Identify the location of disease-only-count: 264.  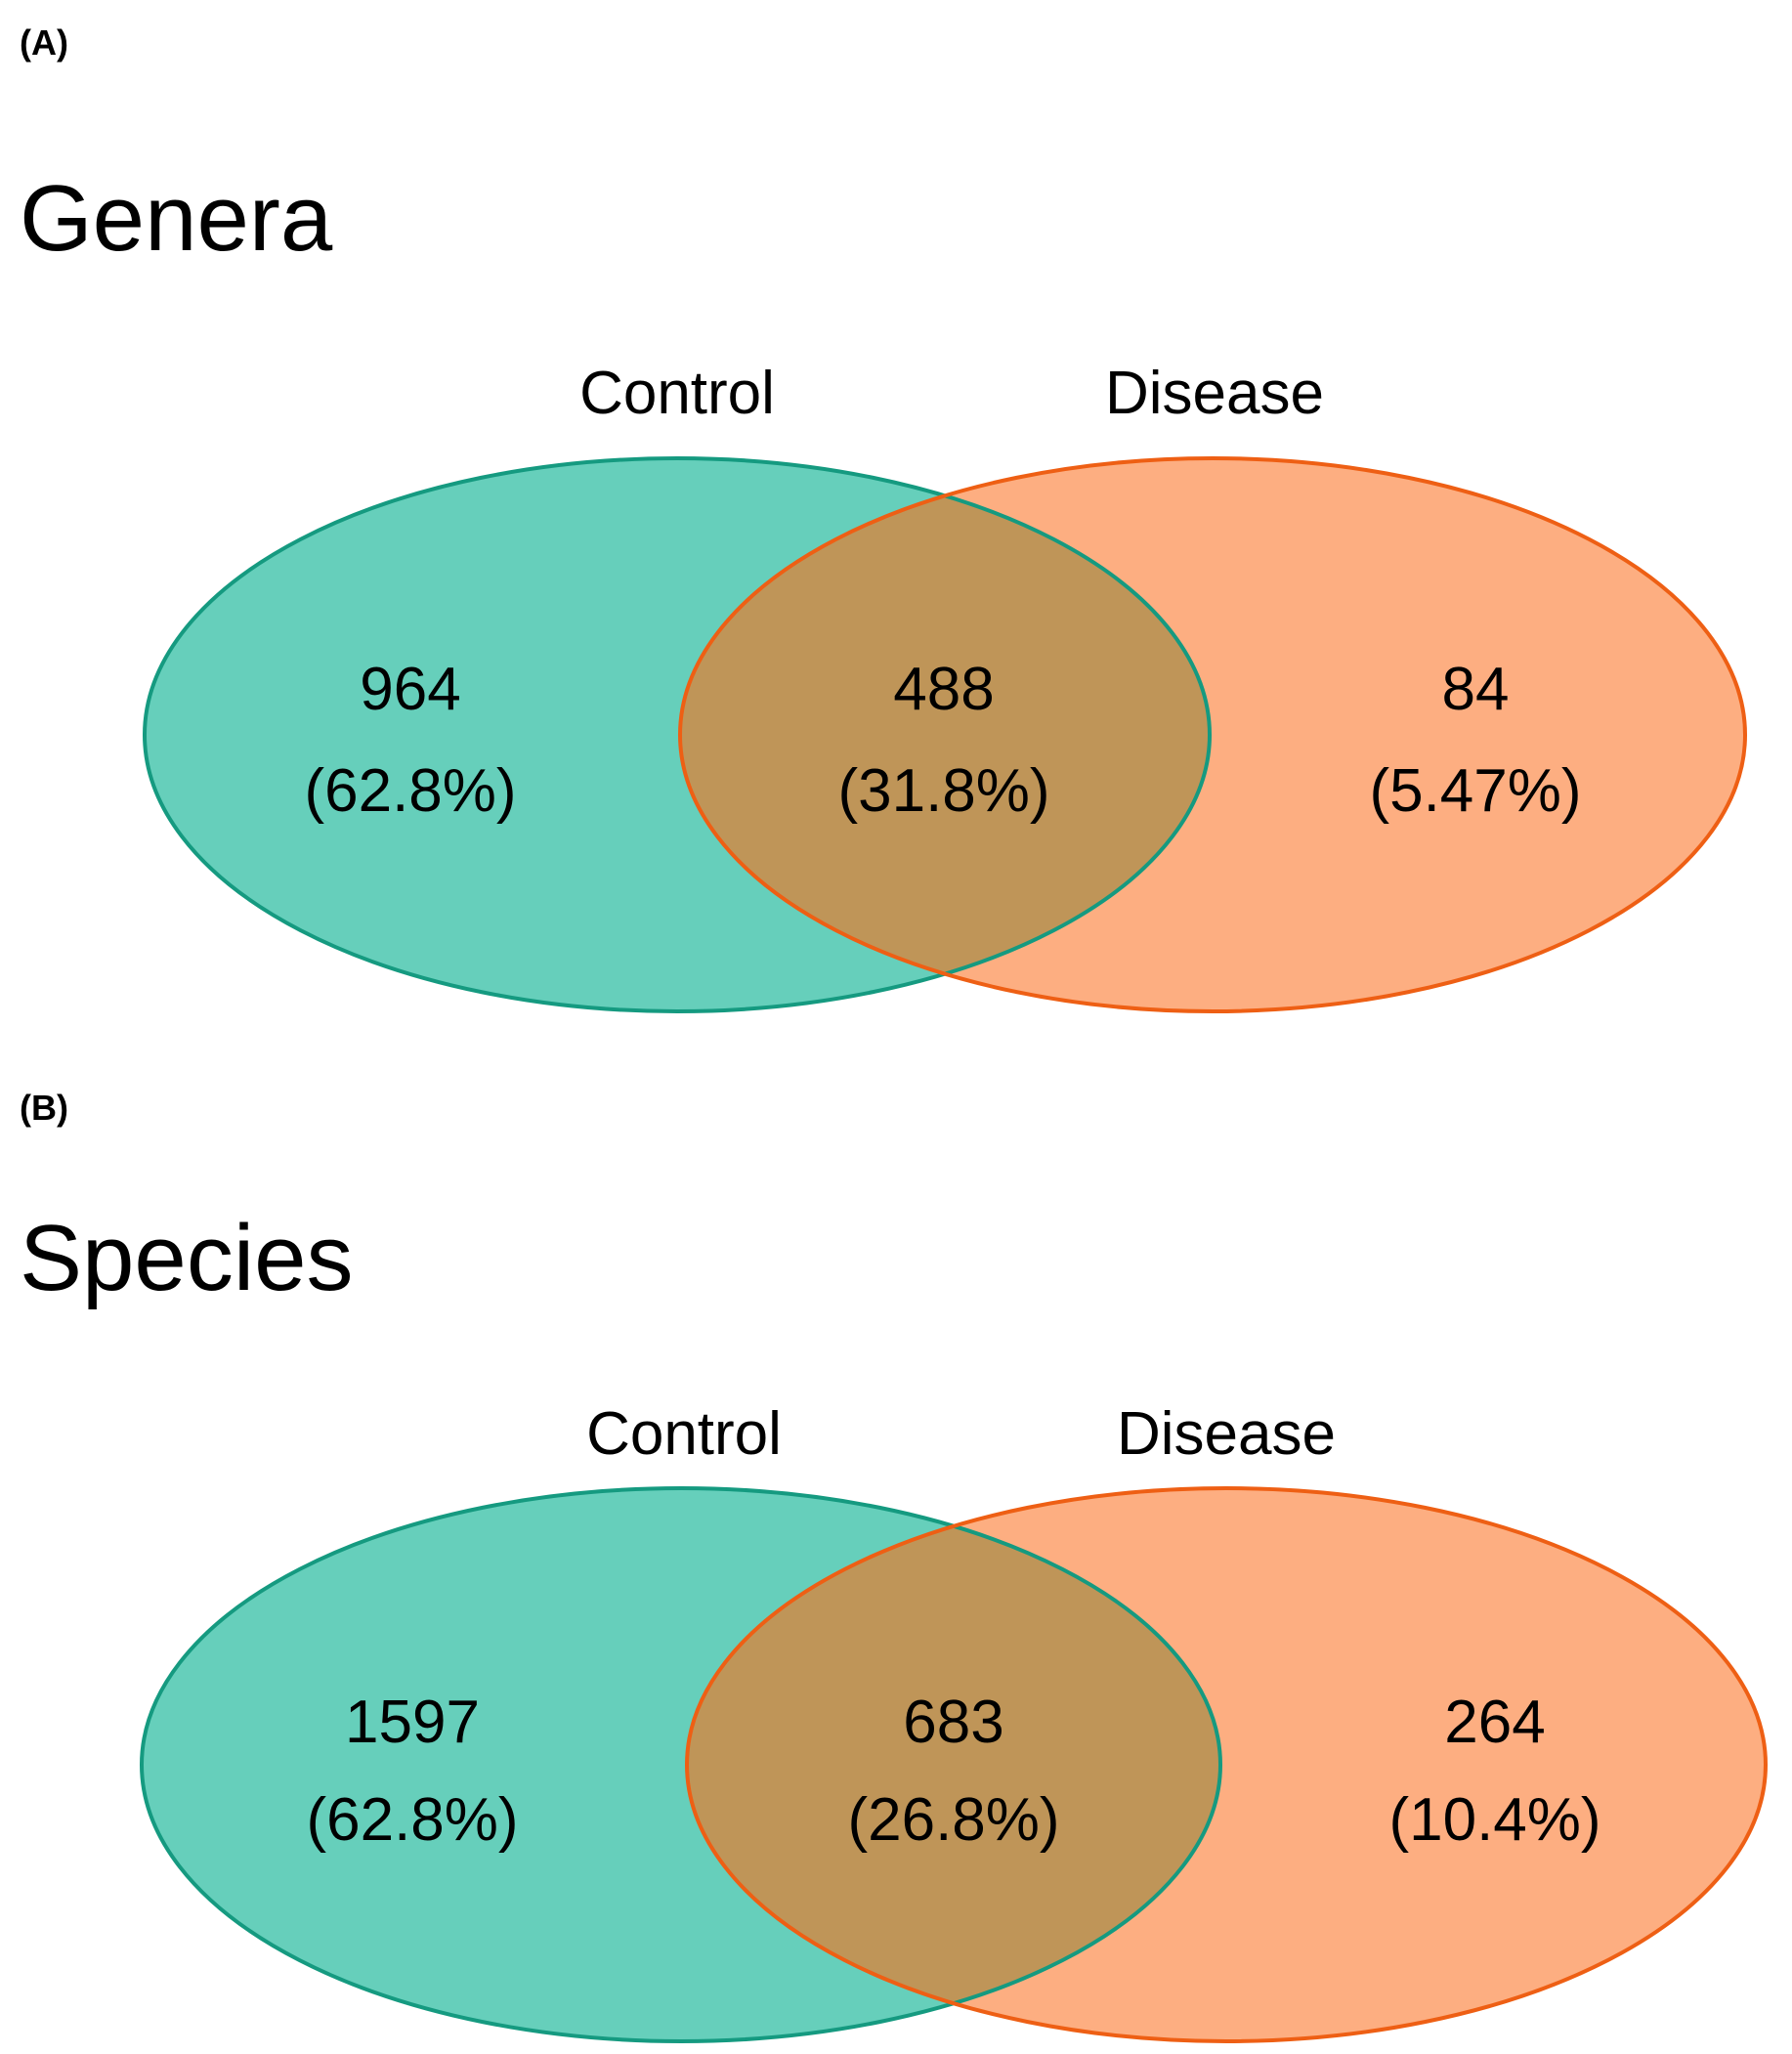
(1494, 1722).